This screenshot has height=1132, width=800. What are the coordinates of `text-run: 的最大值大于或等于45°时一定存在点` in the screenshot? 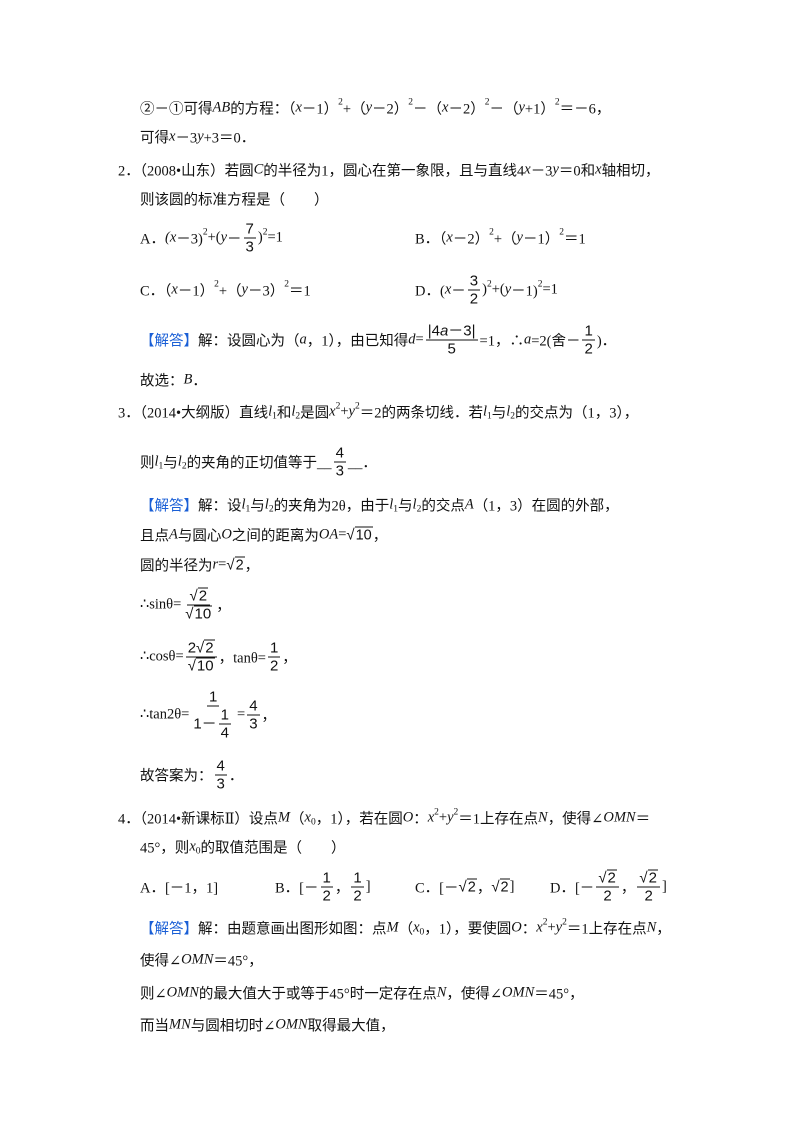 It's located at (317, 994).